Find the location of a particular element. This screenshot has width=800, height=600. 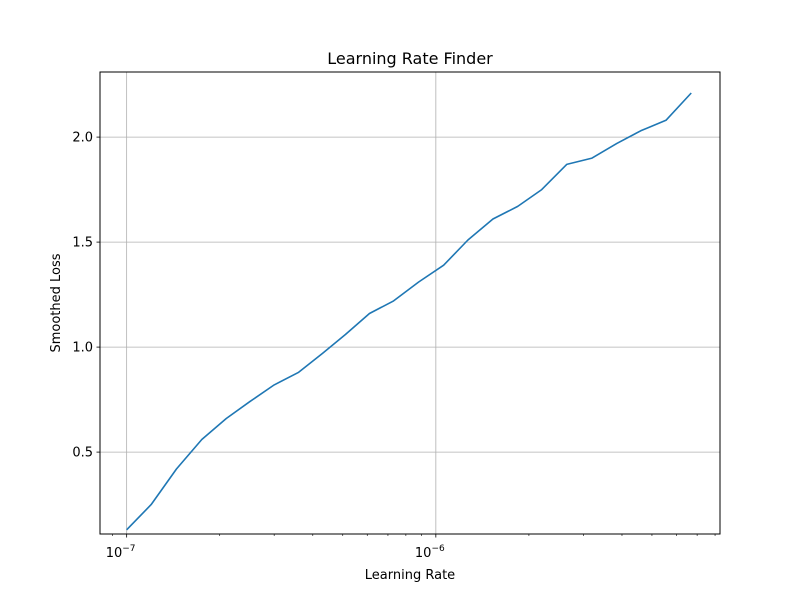

x-tick-label: 10⁻⁷ is located at coordinates (121, 552).